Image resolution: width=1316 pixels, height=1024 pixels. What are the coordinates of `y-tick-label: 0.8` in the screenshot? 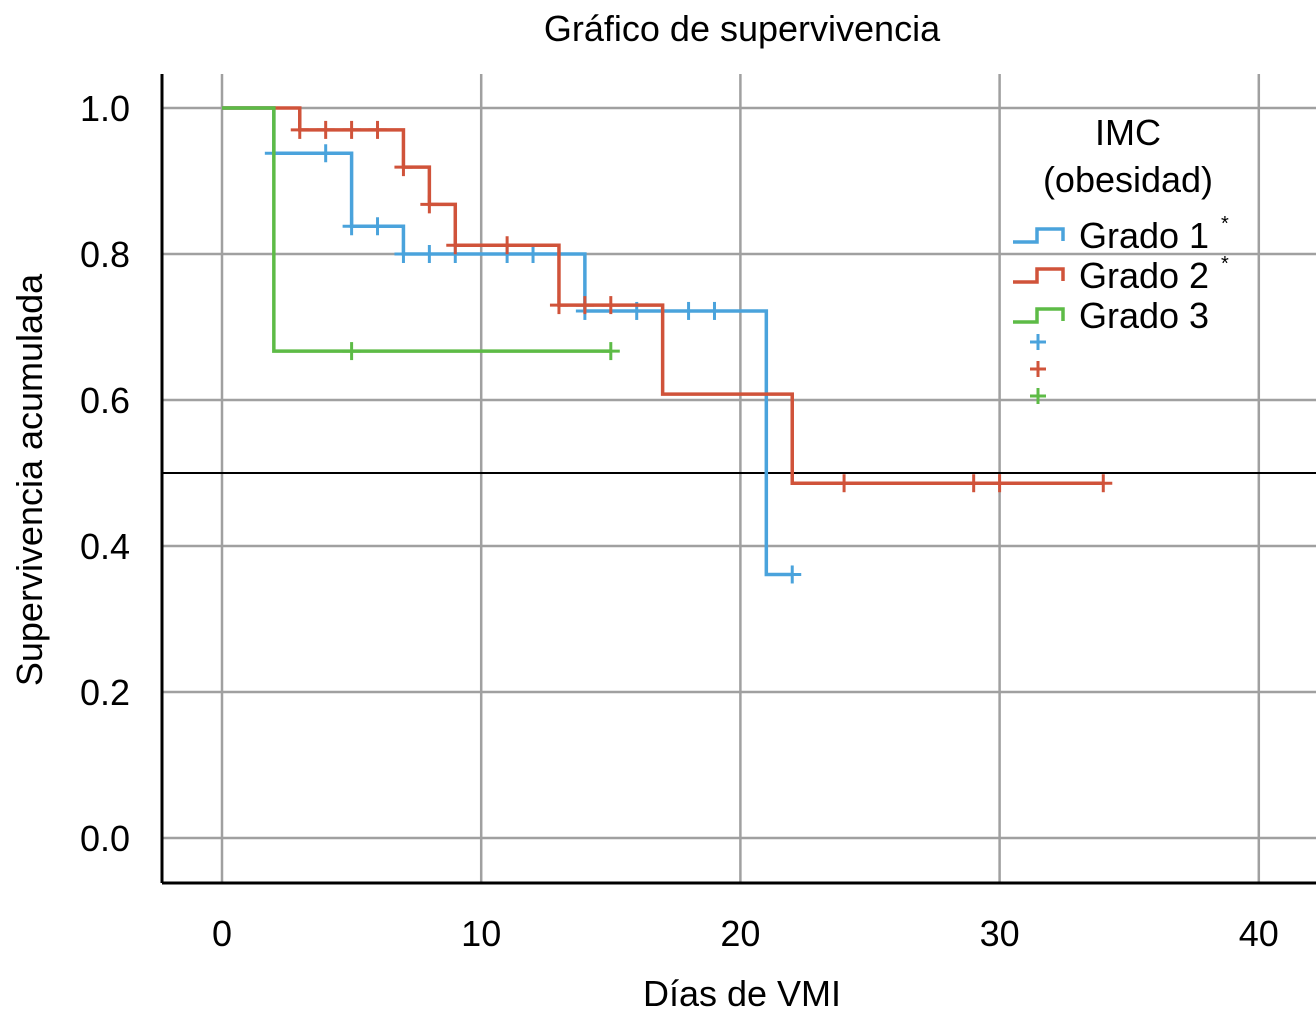 It's located at (105, 254).